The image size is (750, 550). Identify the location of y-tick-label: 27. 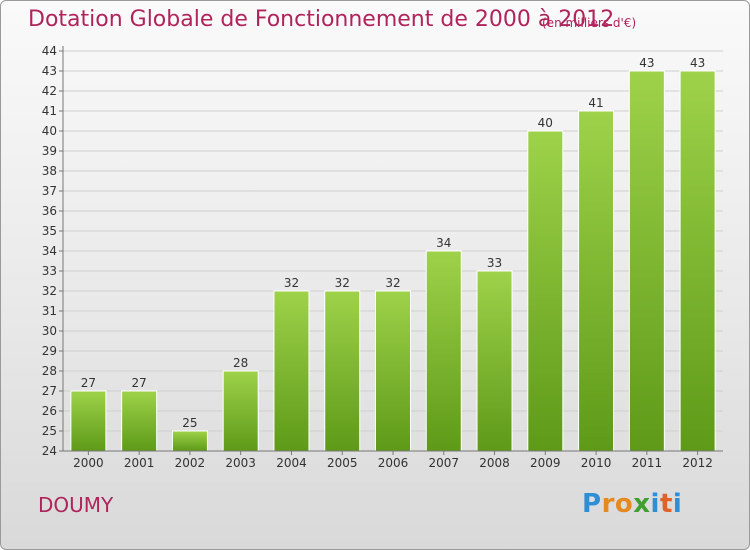
(49, 391).